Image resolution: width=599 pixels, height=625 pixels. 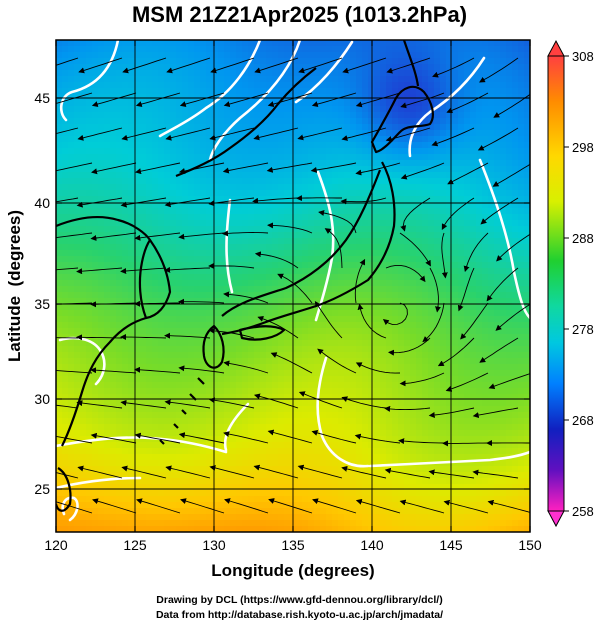 What do you see at coordinates (530, 545) in the screenshot?
I see `x-tick-label: 150` at bounding box center [530, 545].